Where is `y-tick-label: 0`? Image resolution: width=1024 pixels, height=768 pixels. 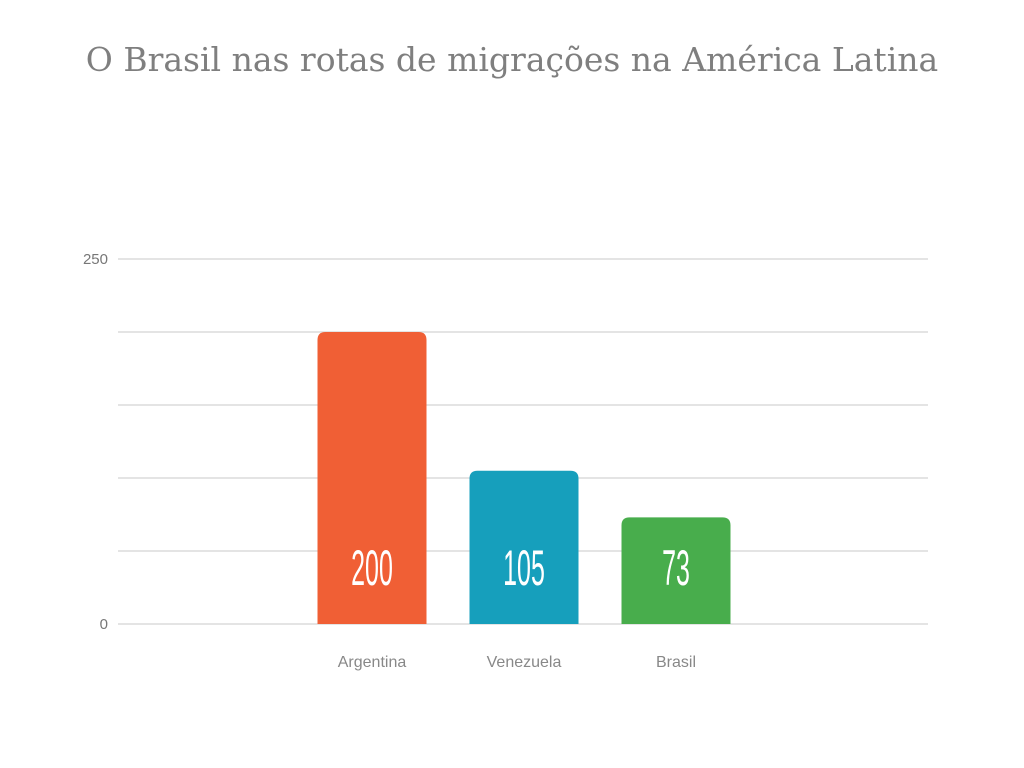
y-tick-label: 0 is located at coordinates (104, 624).